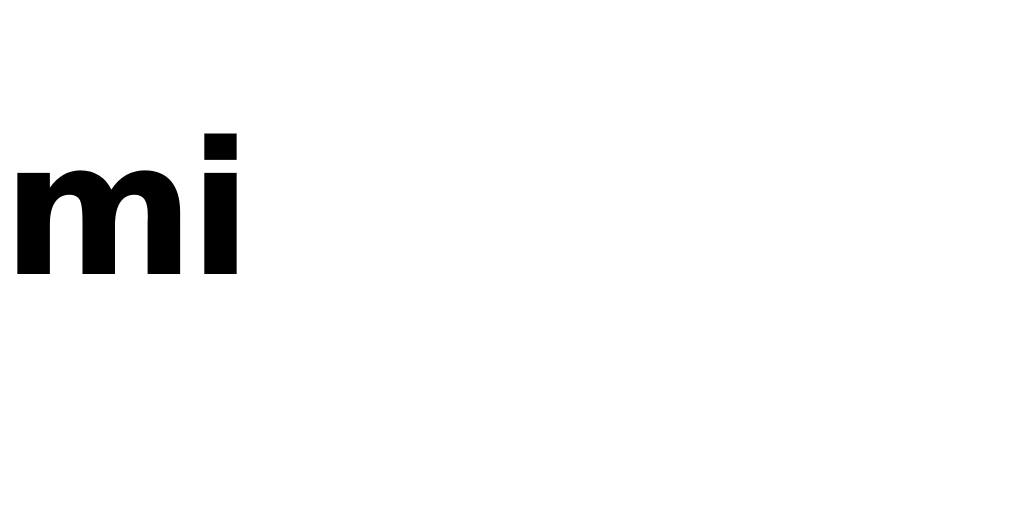  I want to click on main-text: mi, so click(127, 210).